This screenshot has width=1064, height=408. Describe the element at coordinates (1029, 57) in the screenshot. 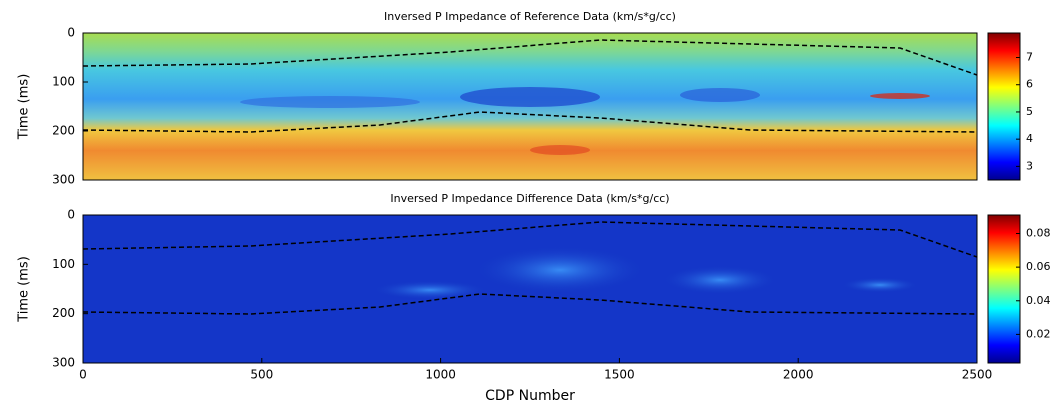

I see `colorbar-tick-label: 7` at that location.